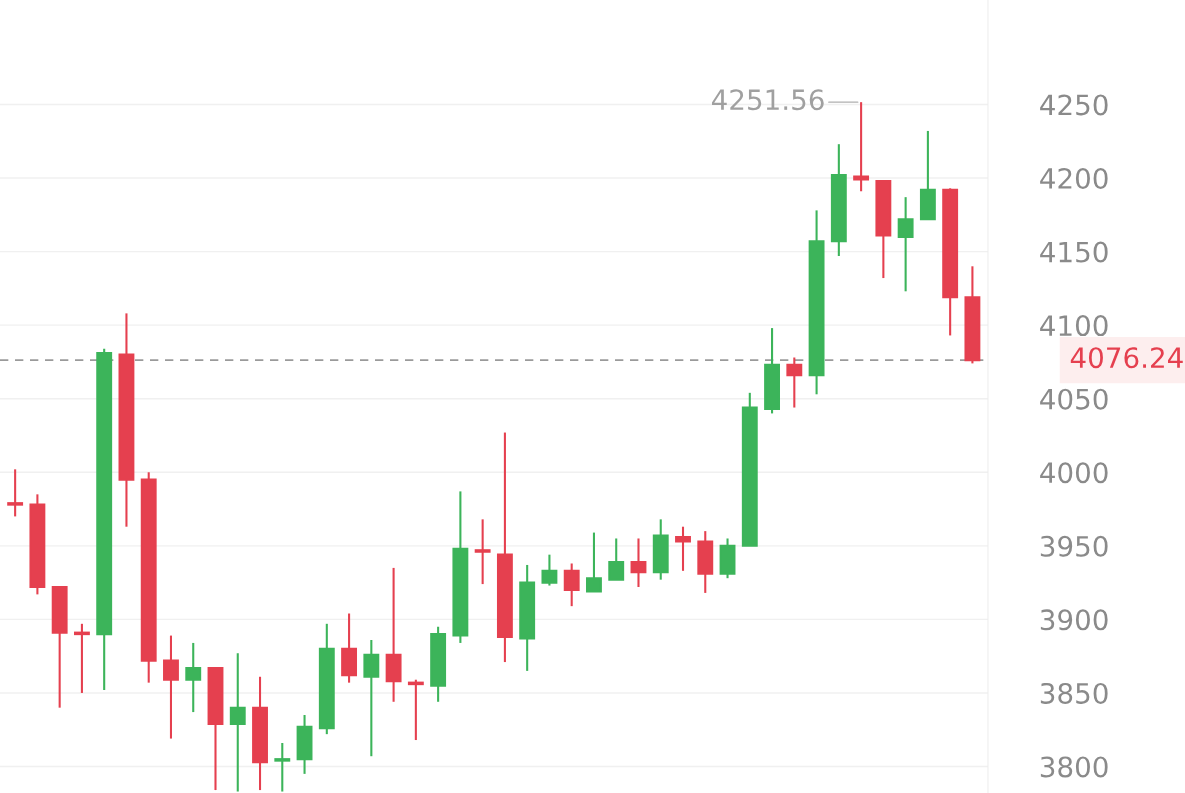  What do you see at coordinates (1126, 358) in the screenshot?
I see `ref-line-label: 4076.24` at bounding box center [1126, 358].